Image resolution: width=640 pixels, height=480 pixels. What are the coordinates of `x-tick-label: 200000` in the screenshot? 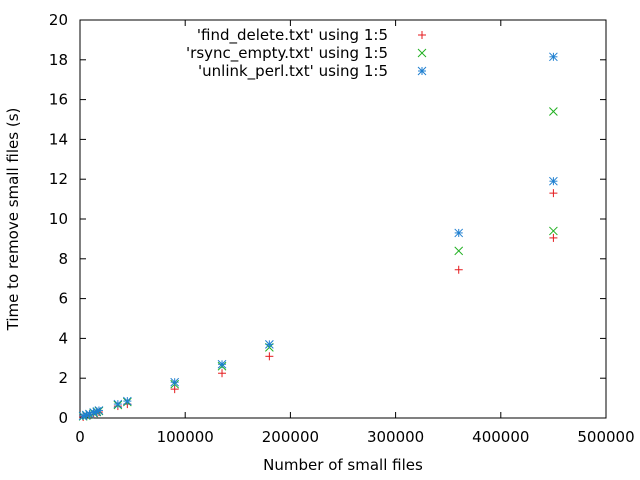 It's located at (290, 437).